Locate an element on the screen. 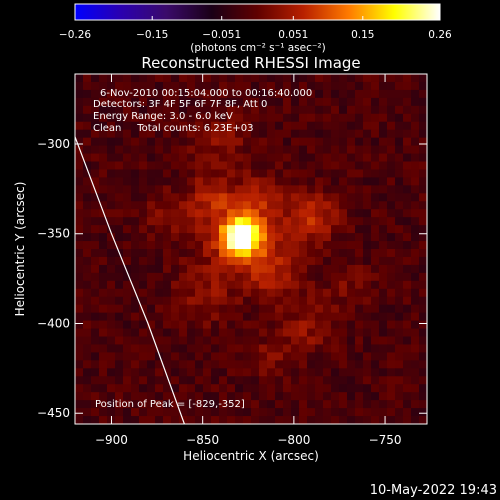  info-line-energy: Energy Range: 3.0 - 6.0 keV is located at coordinates (163, 116).